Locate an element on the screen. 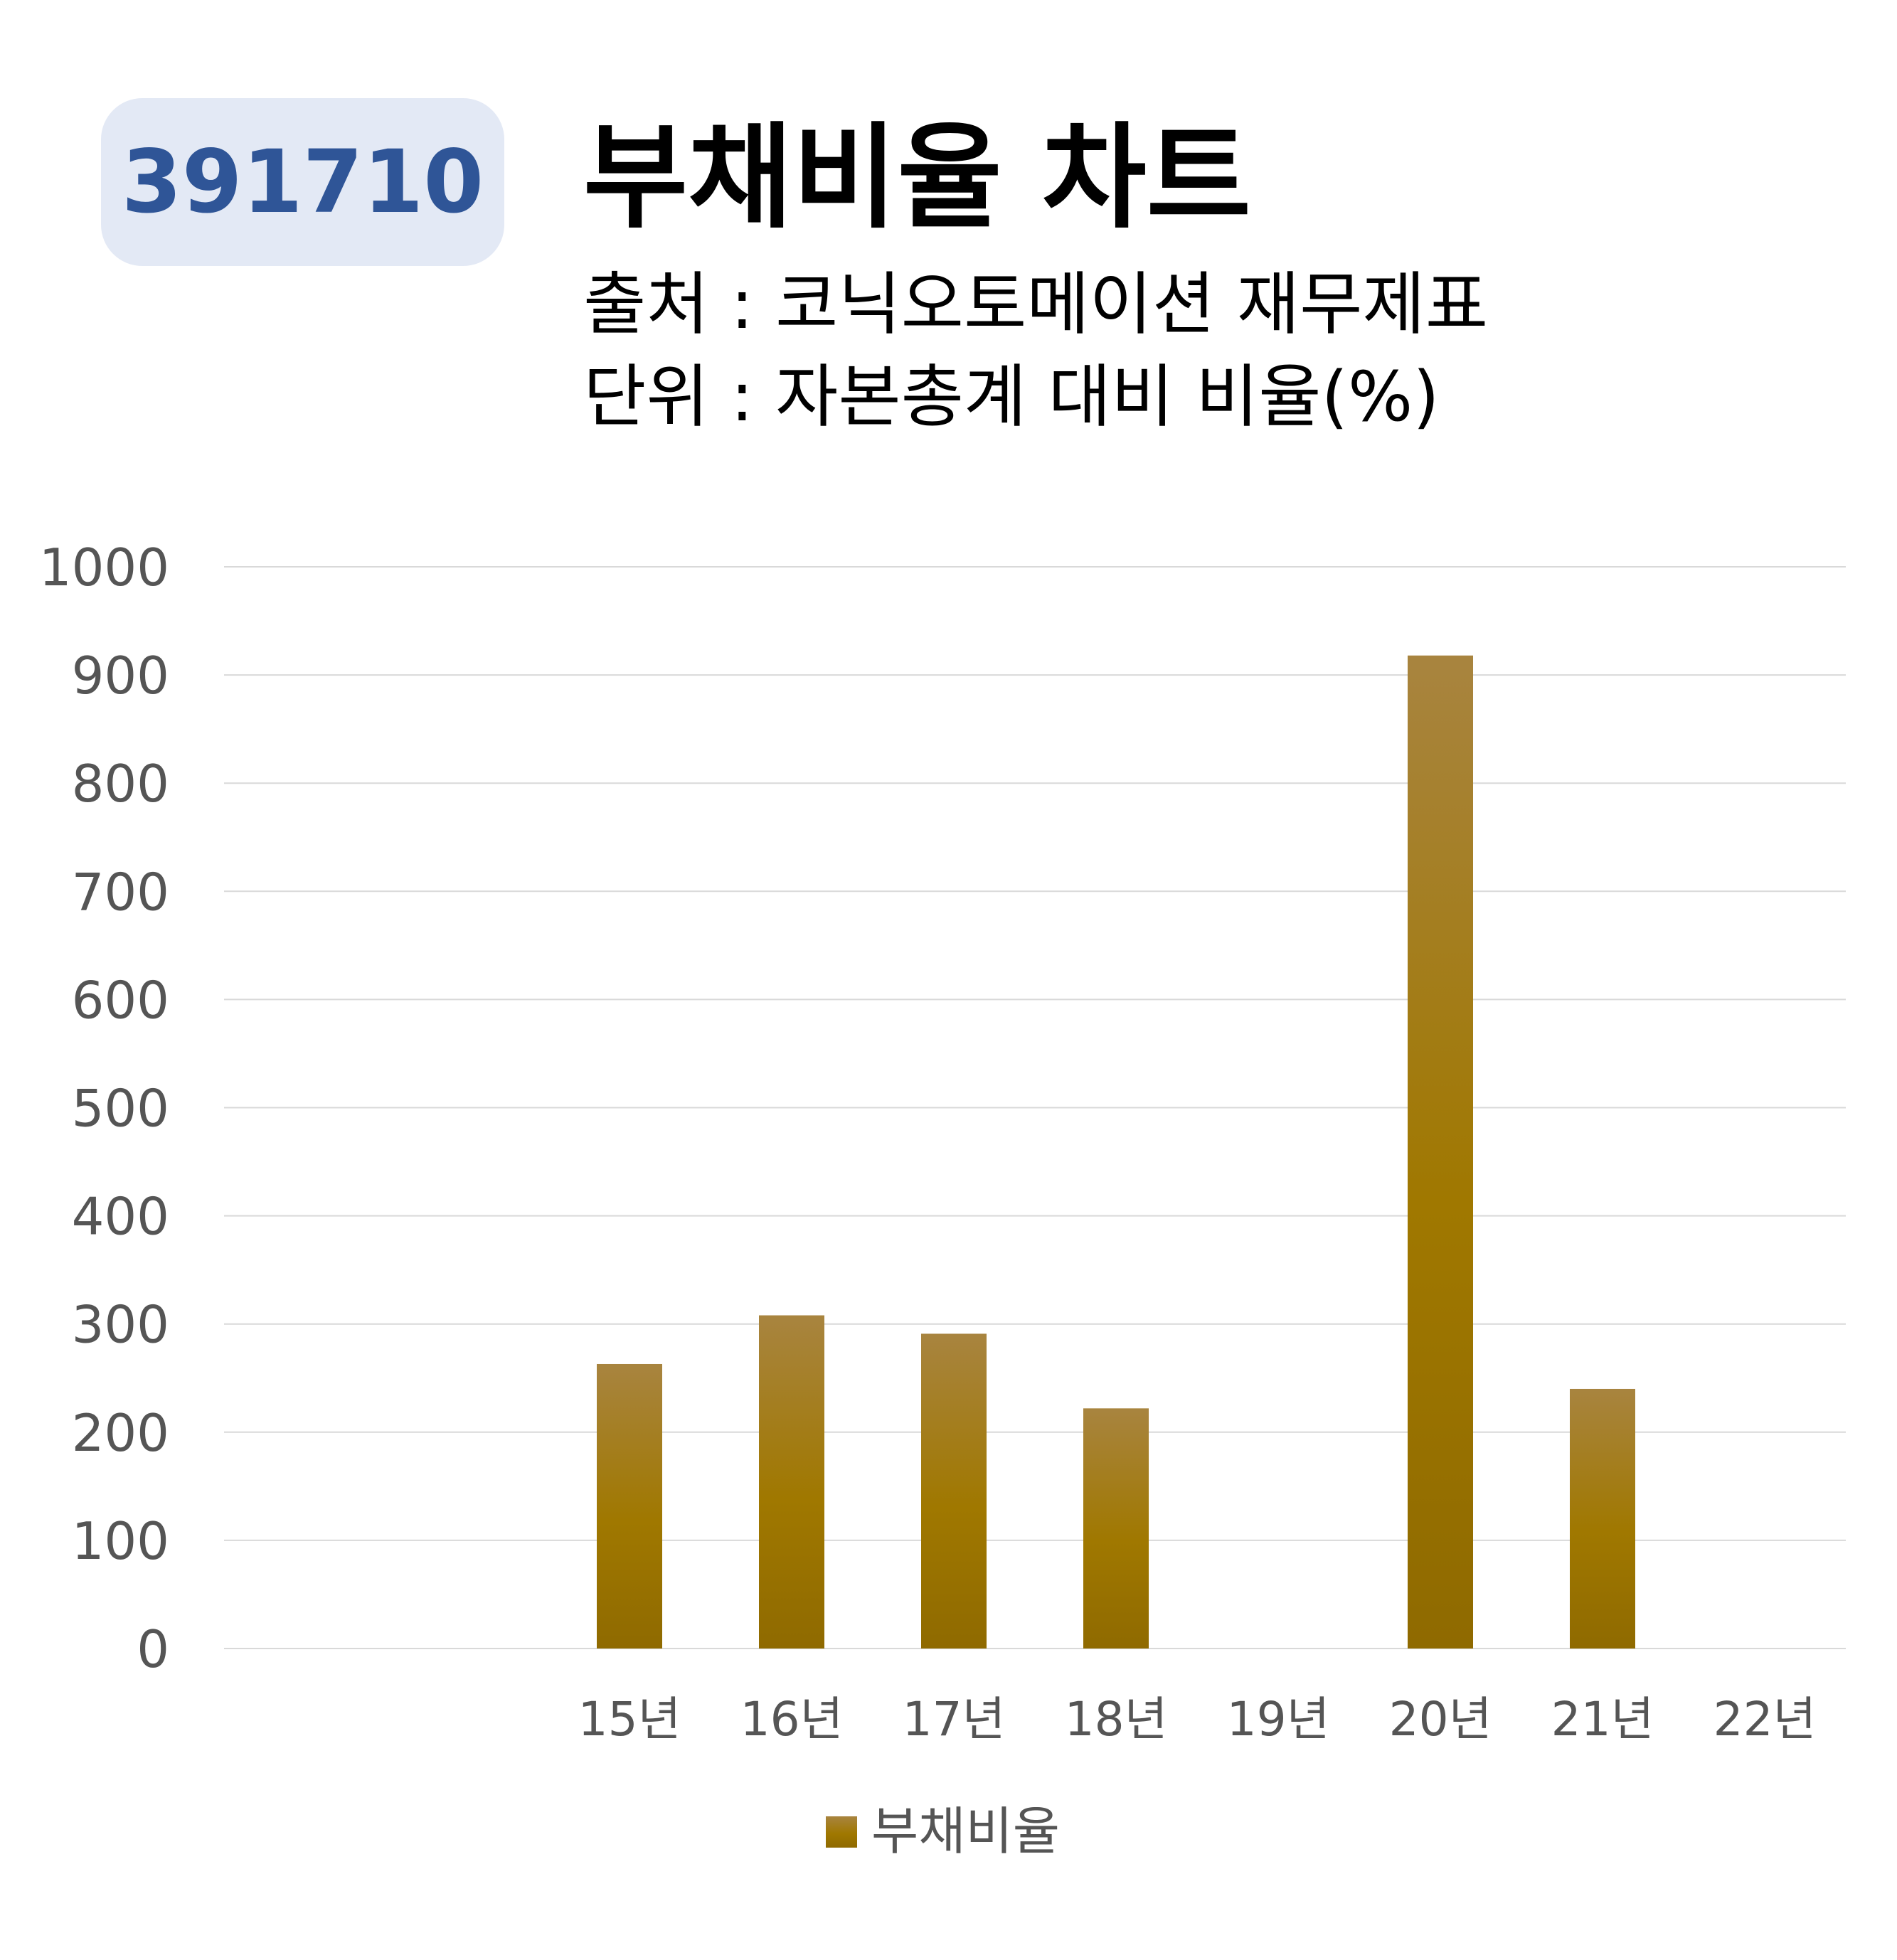 The image size is (1897, 1960). y-tick-label: 300 is located at coordinates (121, 1325).